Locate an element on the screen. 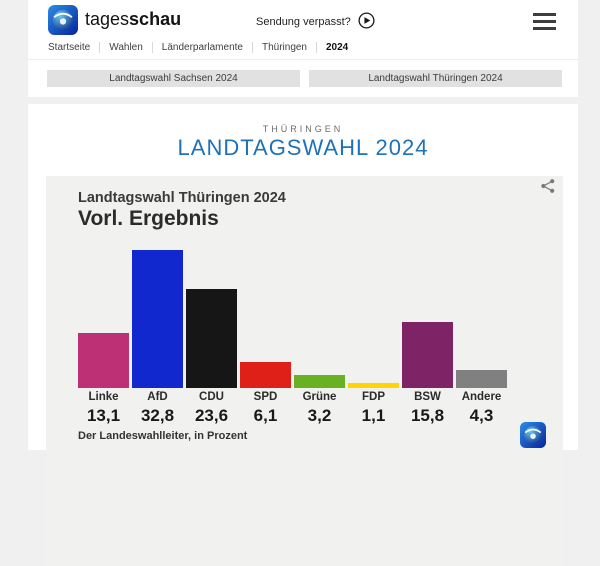 Image resolution: width=600 pixels, height=566 pixels. bar-value: 13,1 is located at coordinates (103, 415).